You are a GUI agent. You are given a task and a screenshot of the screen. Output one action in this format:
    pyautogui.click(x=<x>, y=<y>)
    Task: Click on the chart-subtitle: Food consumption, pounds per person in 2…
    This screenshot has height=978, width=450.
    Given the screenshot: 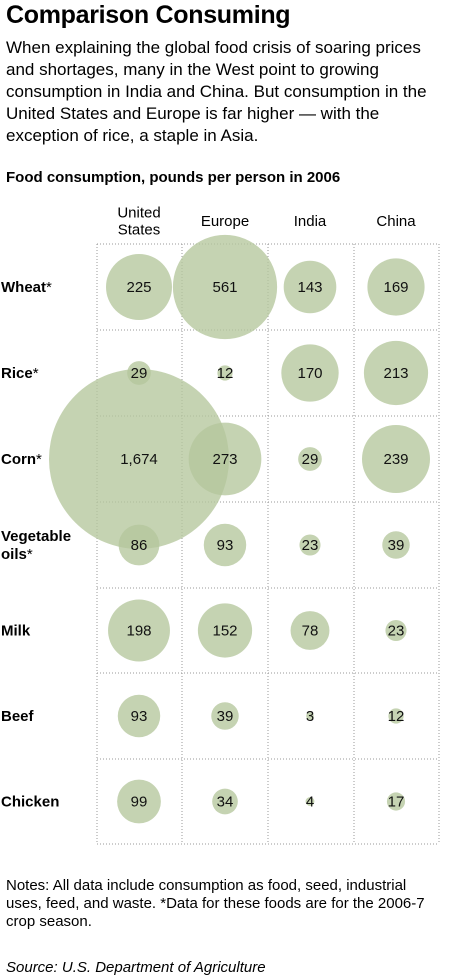 What is the action you would take?
    pyautogui.click(x=173, y=177)
    